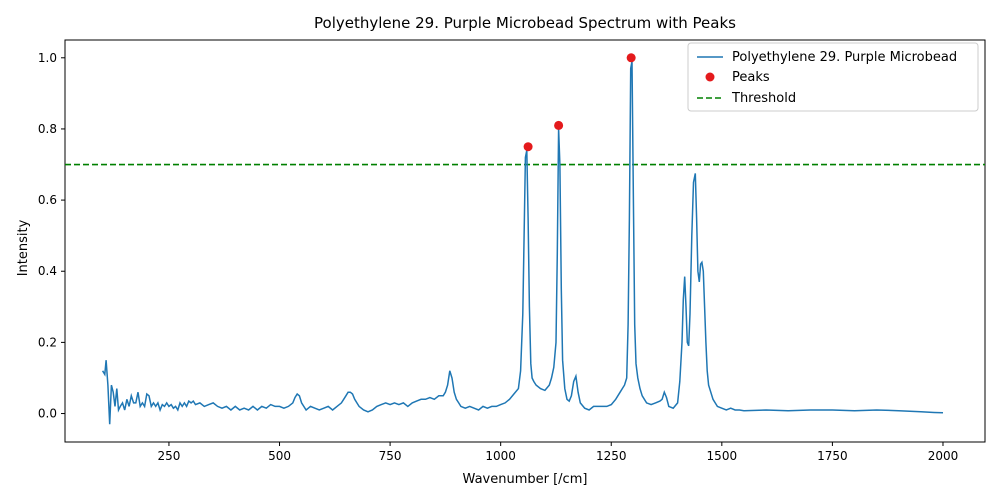 The height and width of the screenshot is (500, 1000). What do you see at coordinates (47, 271) in the screenshot?
I see `y-tick-label: 0.4` at bounding box center [47, 271].